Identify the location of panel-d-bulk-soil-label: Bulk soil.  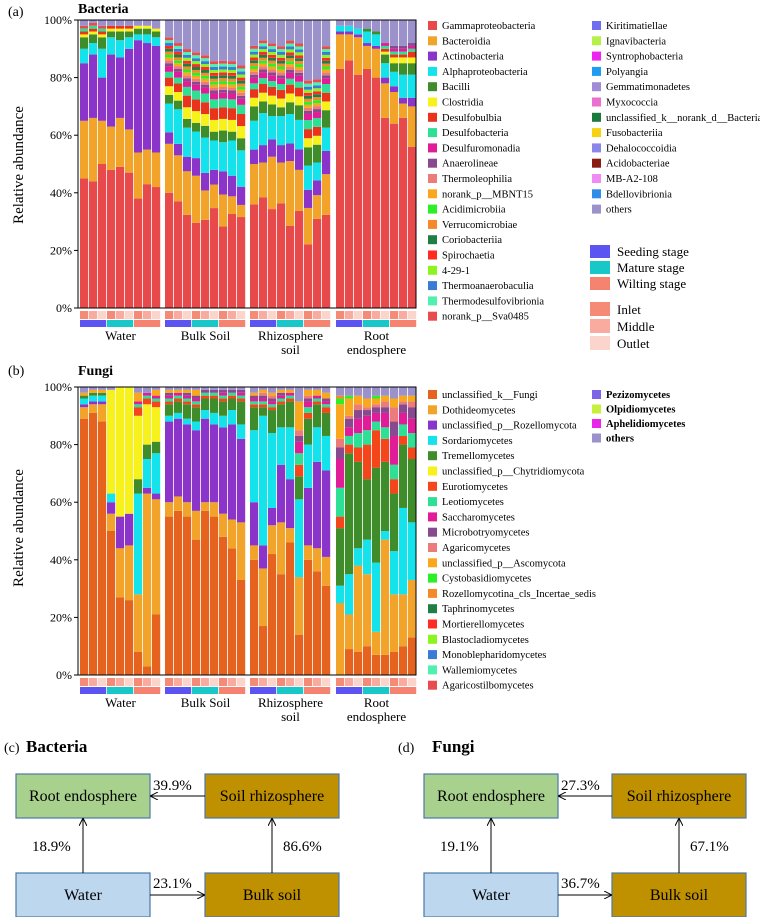
(679, 895).